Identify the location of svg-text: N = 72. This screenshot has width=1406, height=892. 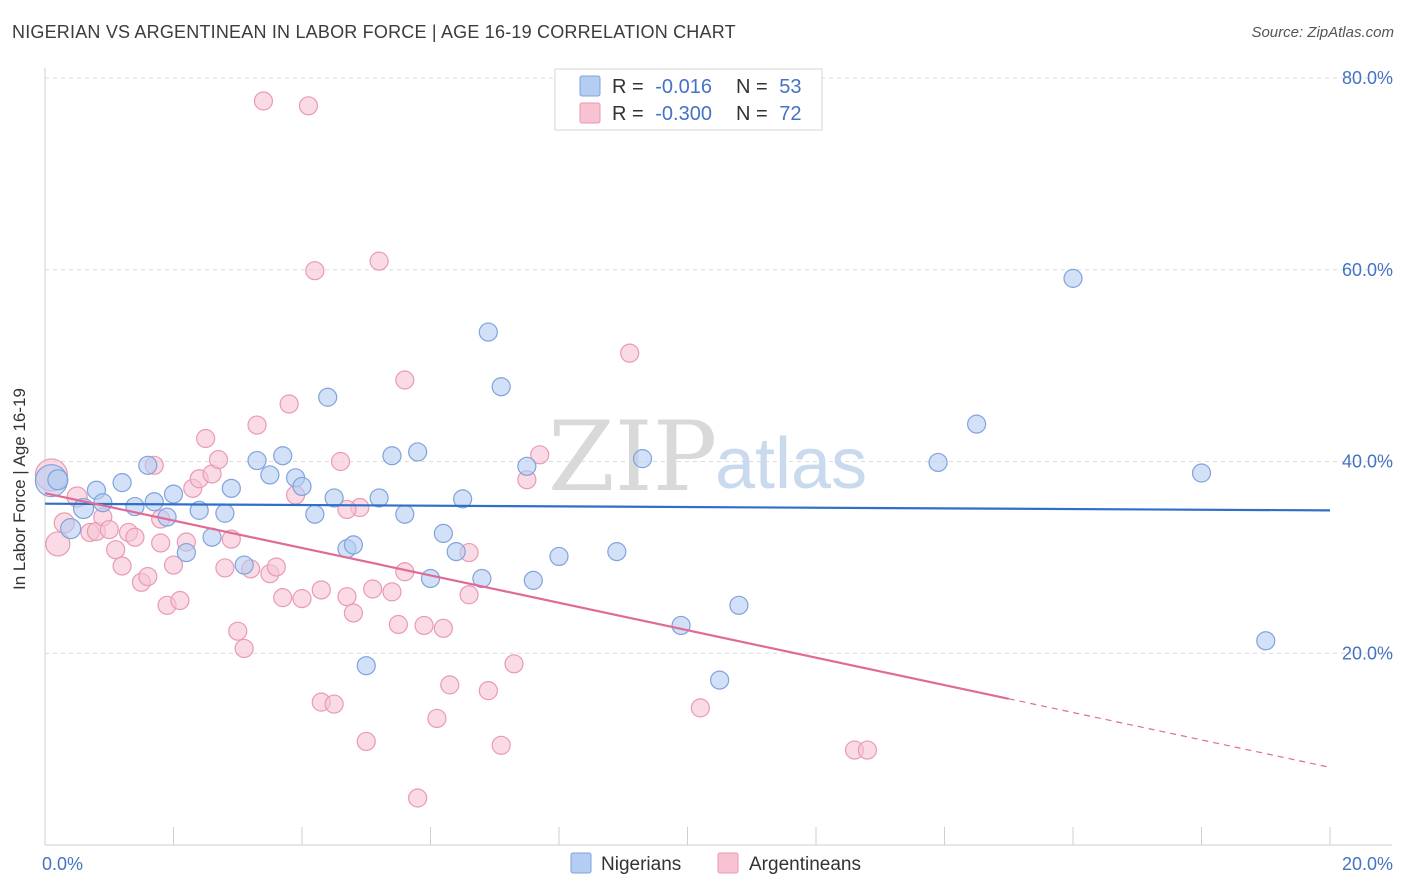
(769, 114).